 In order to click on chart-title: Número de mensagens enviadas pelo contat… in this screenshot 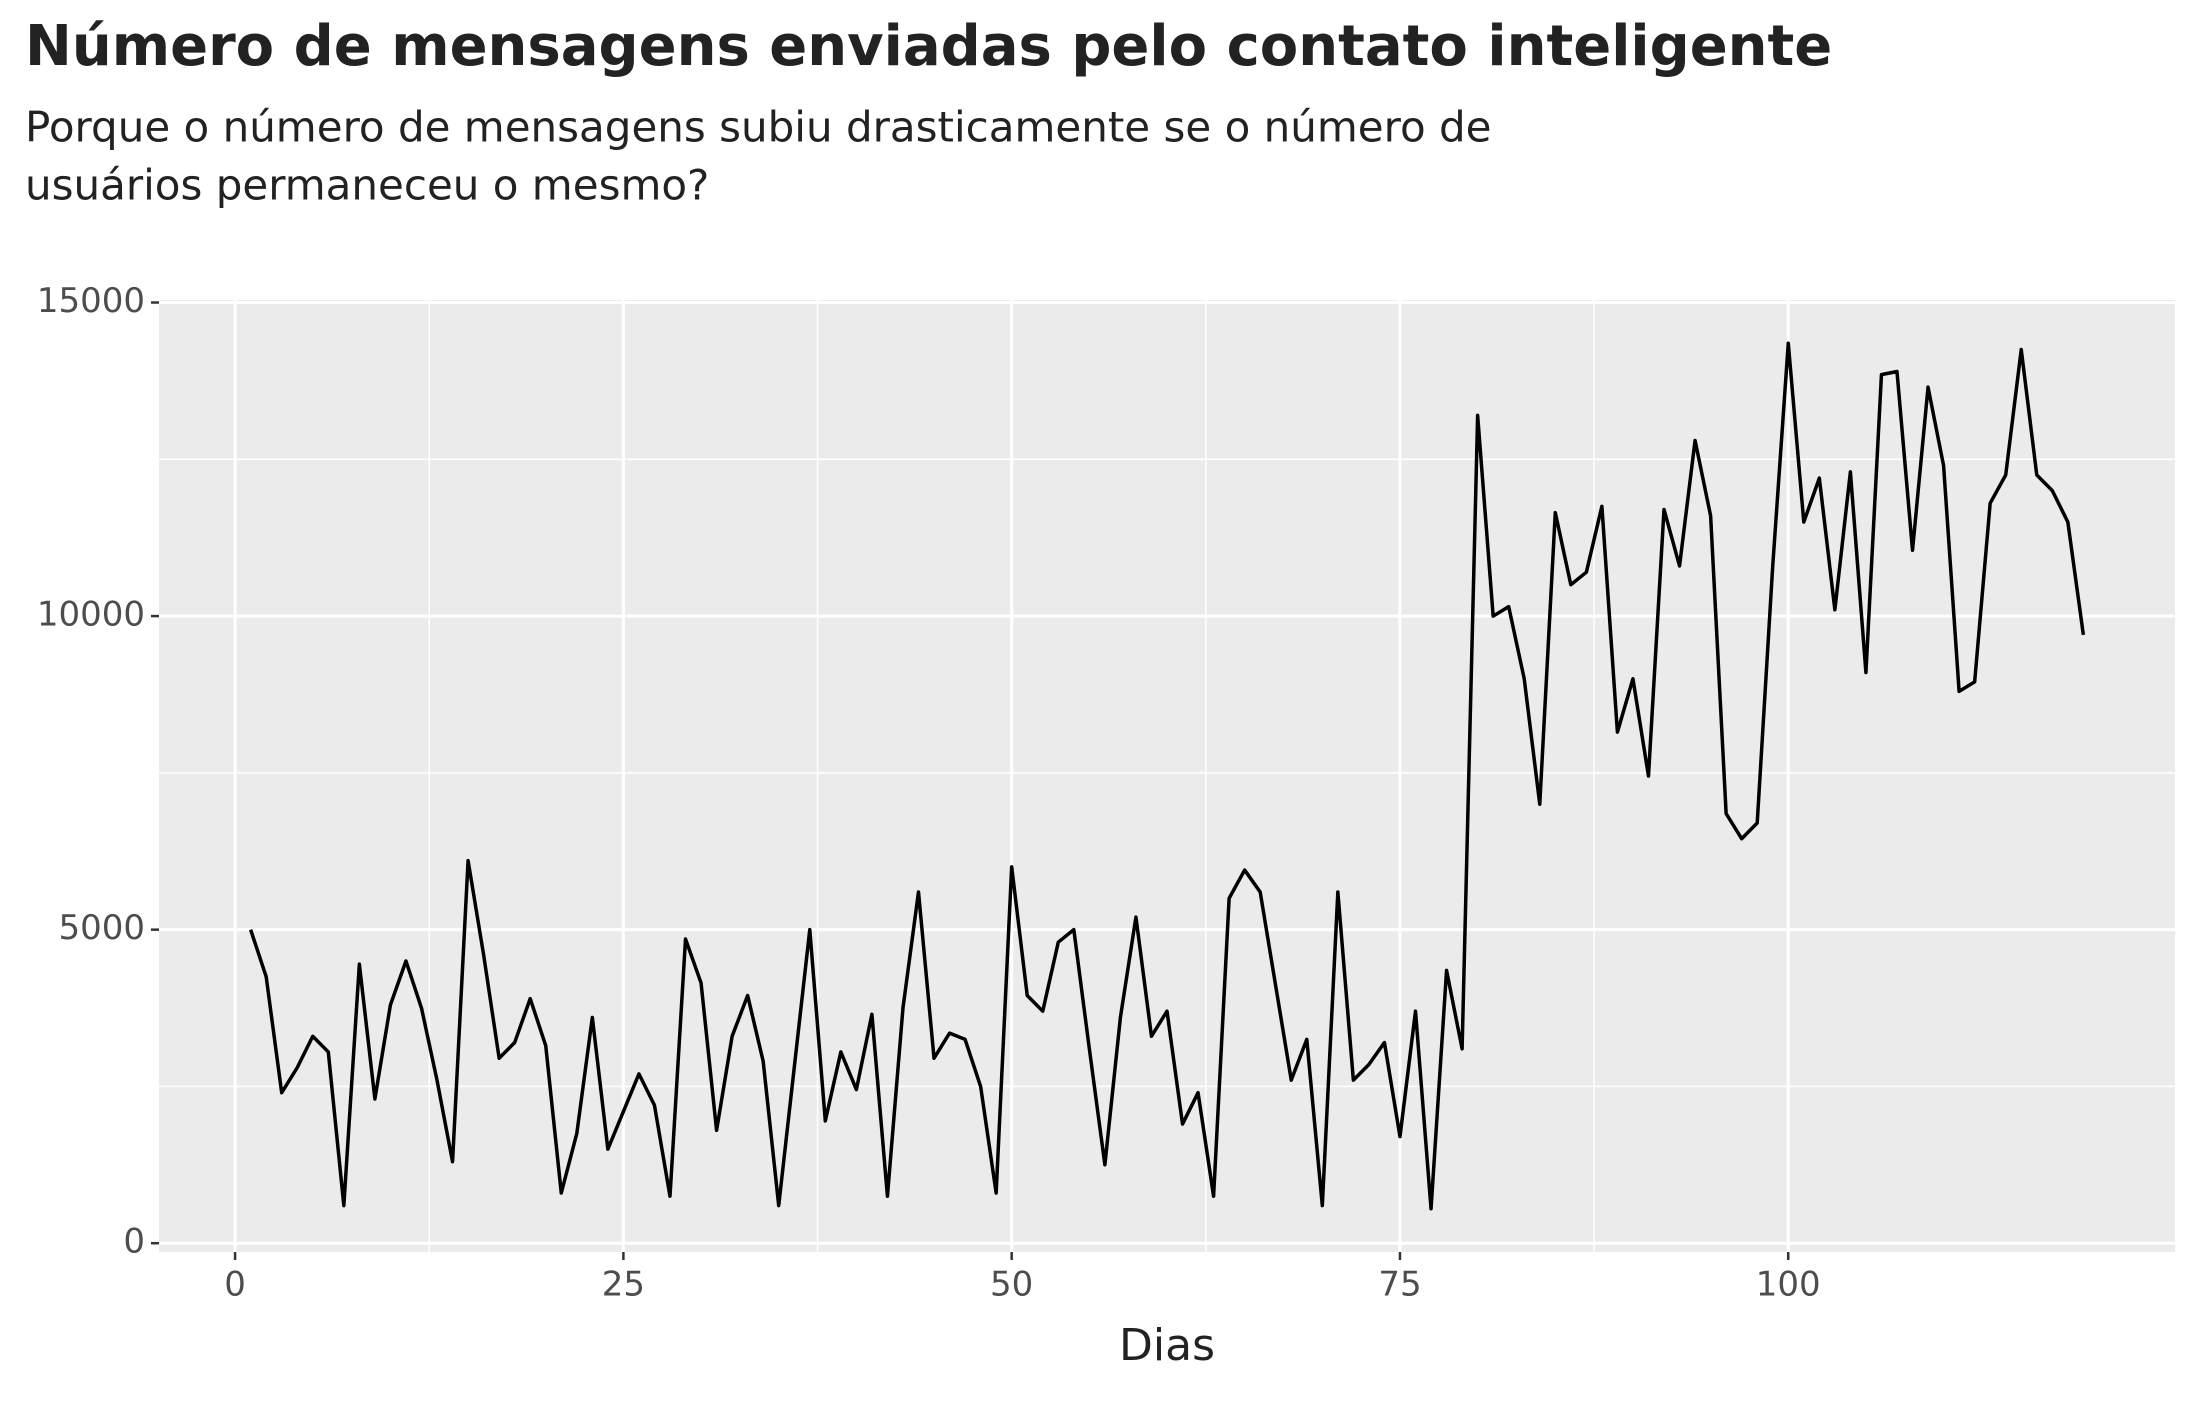, I will do `click(928, 46)`.